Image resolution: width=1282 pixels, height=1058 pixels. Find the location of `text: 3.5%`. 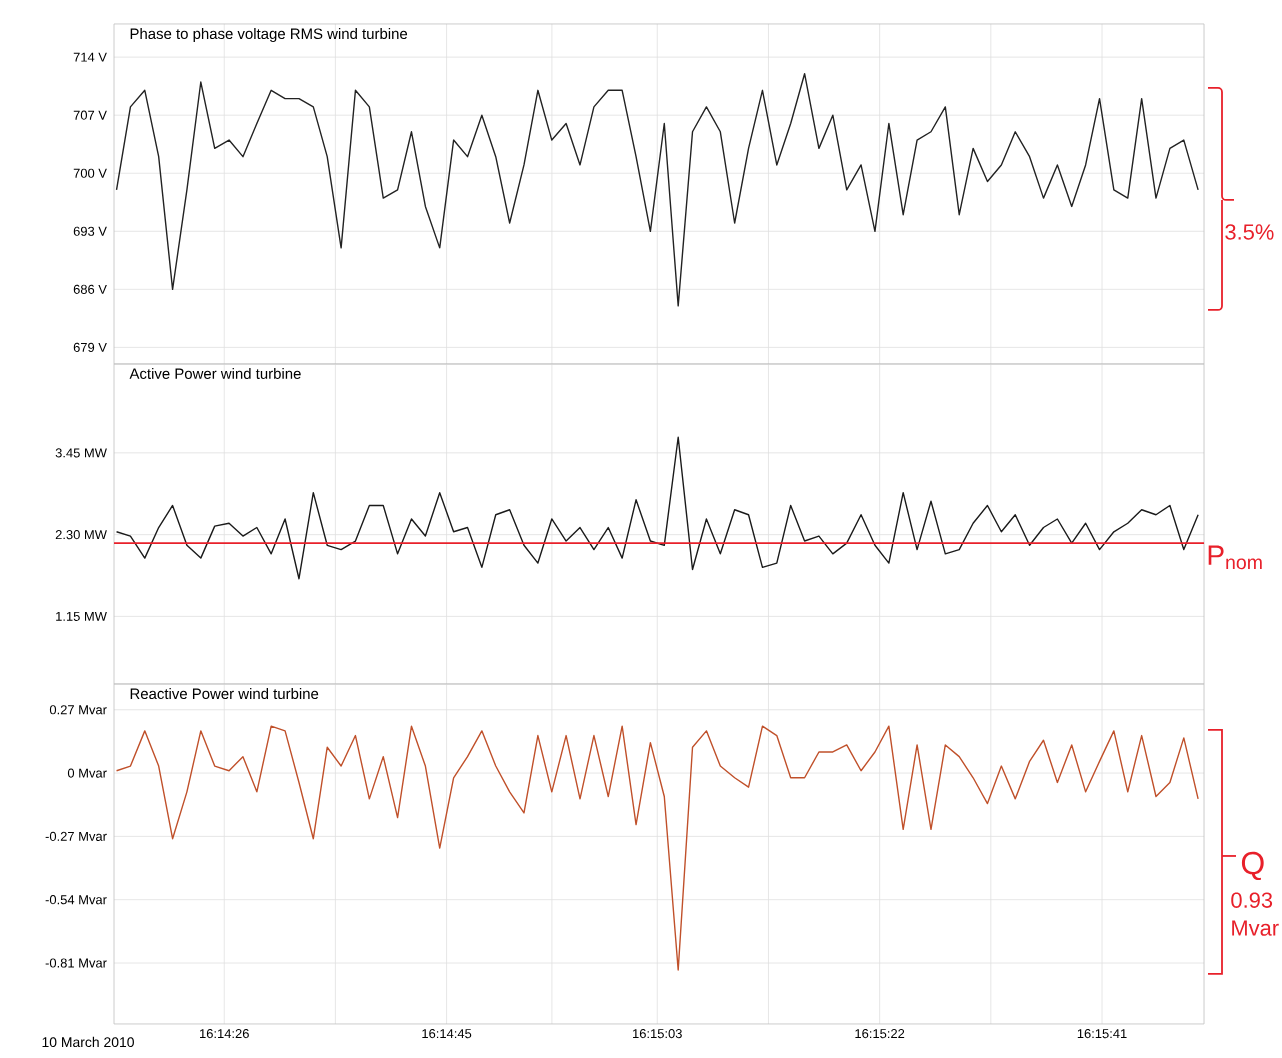

text: 3.5% is located at coordinates (1249, 232).